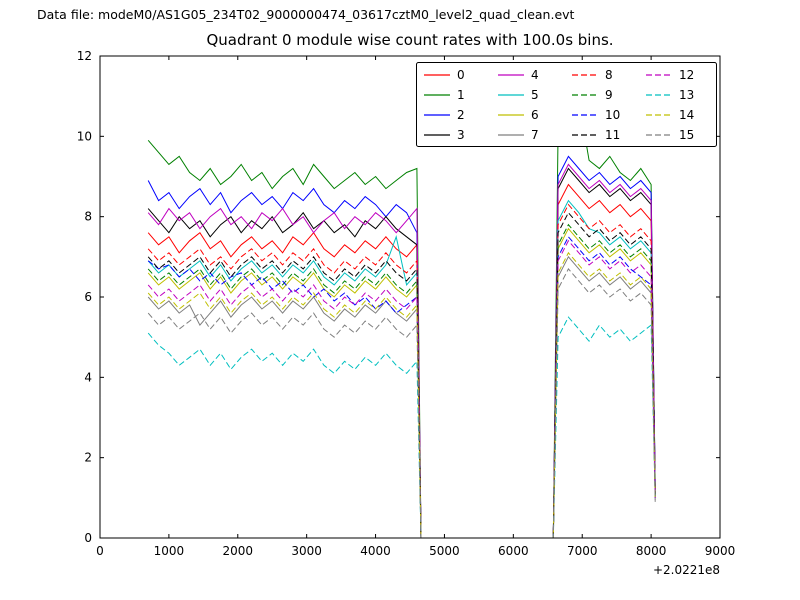  Describe the element at coordinates (88, 538) in the screenshot. I see `y-tick-label: 0` at that location.